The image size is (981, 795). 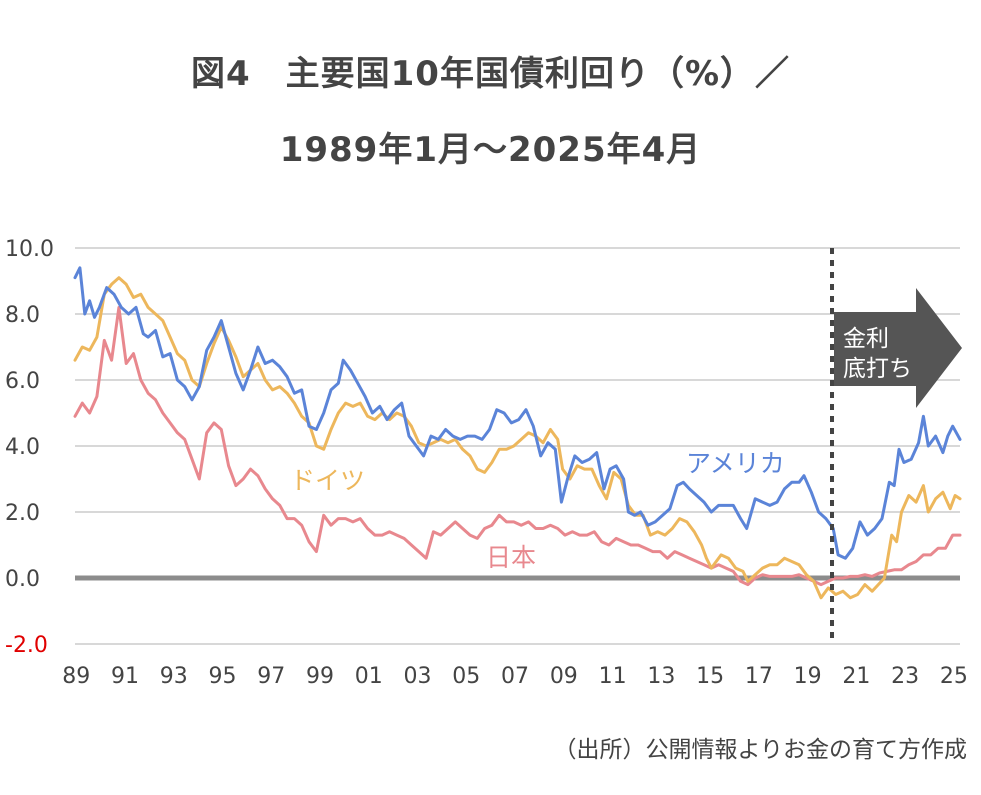 What do you see at coordinates (710, 676) in the screenshot?
I see `x-tick-label: 15` at bounding box center [710, 676].